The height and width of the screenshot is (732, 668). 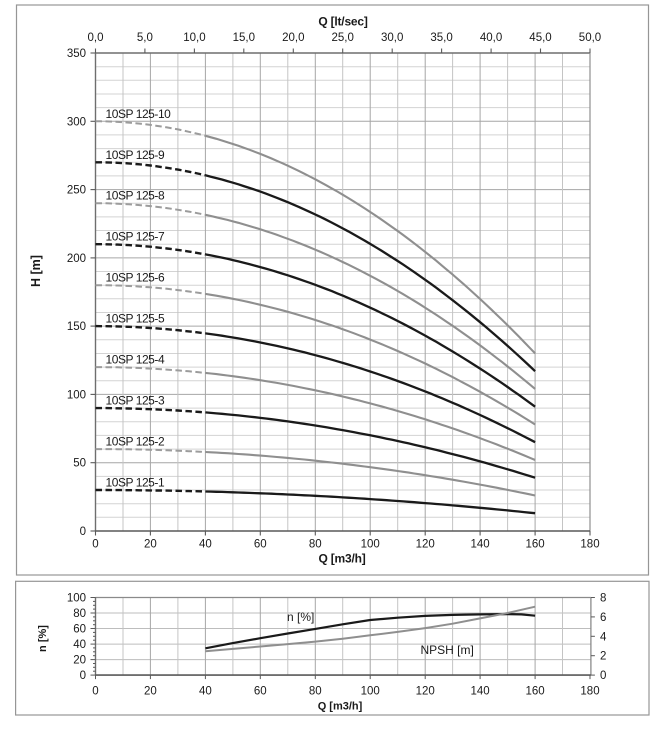 What do you see at coordinates (447, 650) in the screenshot?
I see `svg-text: NPSH [m]` at bounding box center [447, 650].